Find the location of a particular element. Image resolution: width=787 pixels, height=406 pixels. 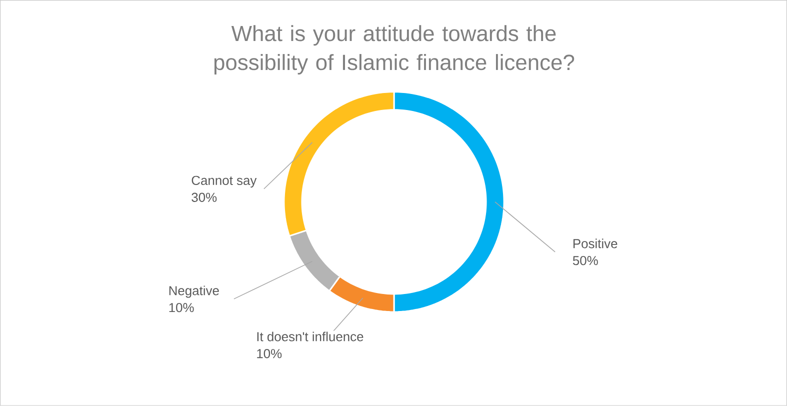

data-label: 50% is located at coordinates (585, 261).